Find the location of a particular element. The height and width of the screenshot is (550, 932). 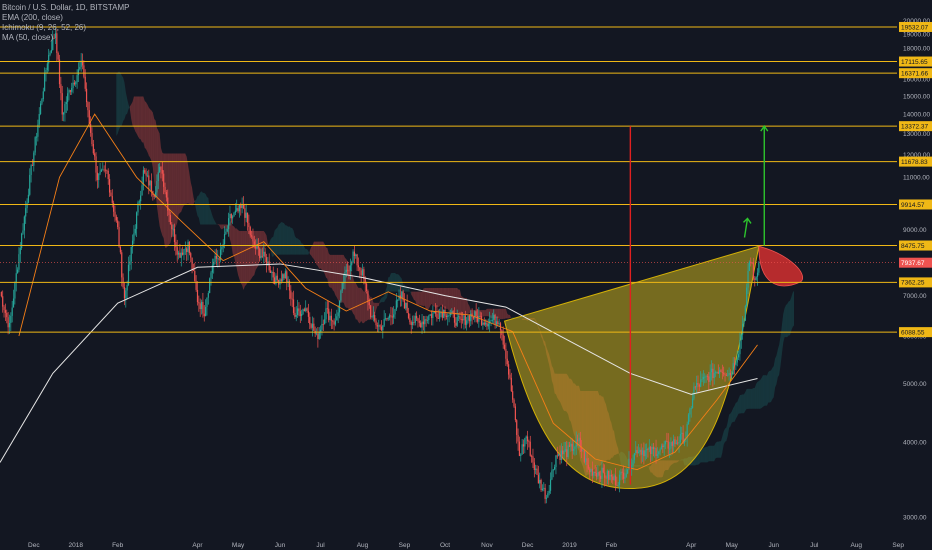

y-tick-label: 9000.00 is located at coordinates (915, 230).